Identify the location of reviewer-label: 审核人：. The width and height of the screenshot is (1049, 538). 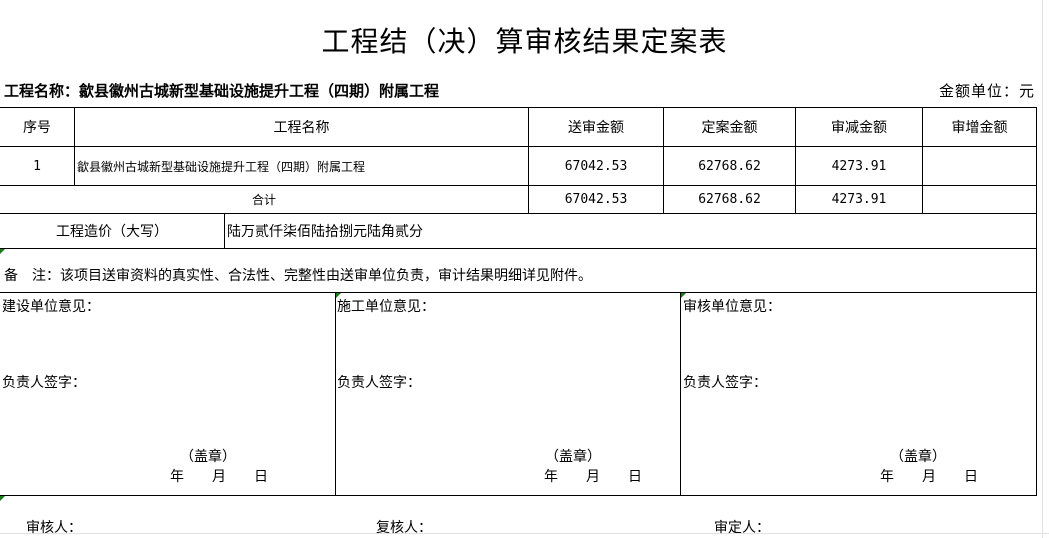
(54, 528).